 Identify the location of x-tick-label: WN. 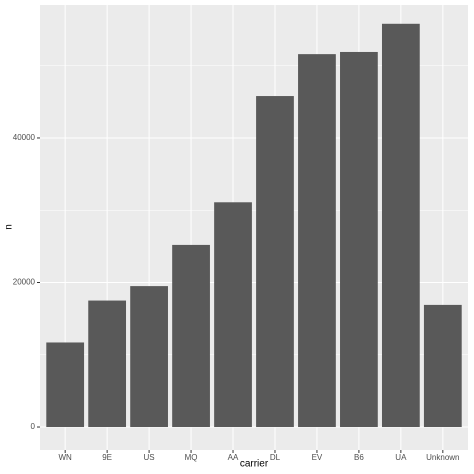
(66, 457).